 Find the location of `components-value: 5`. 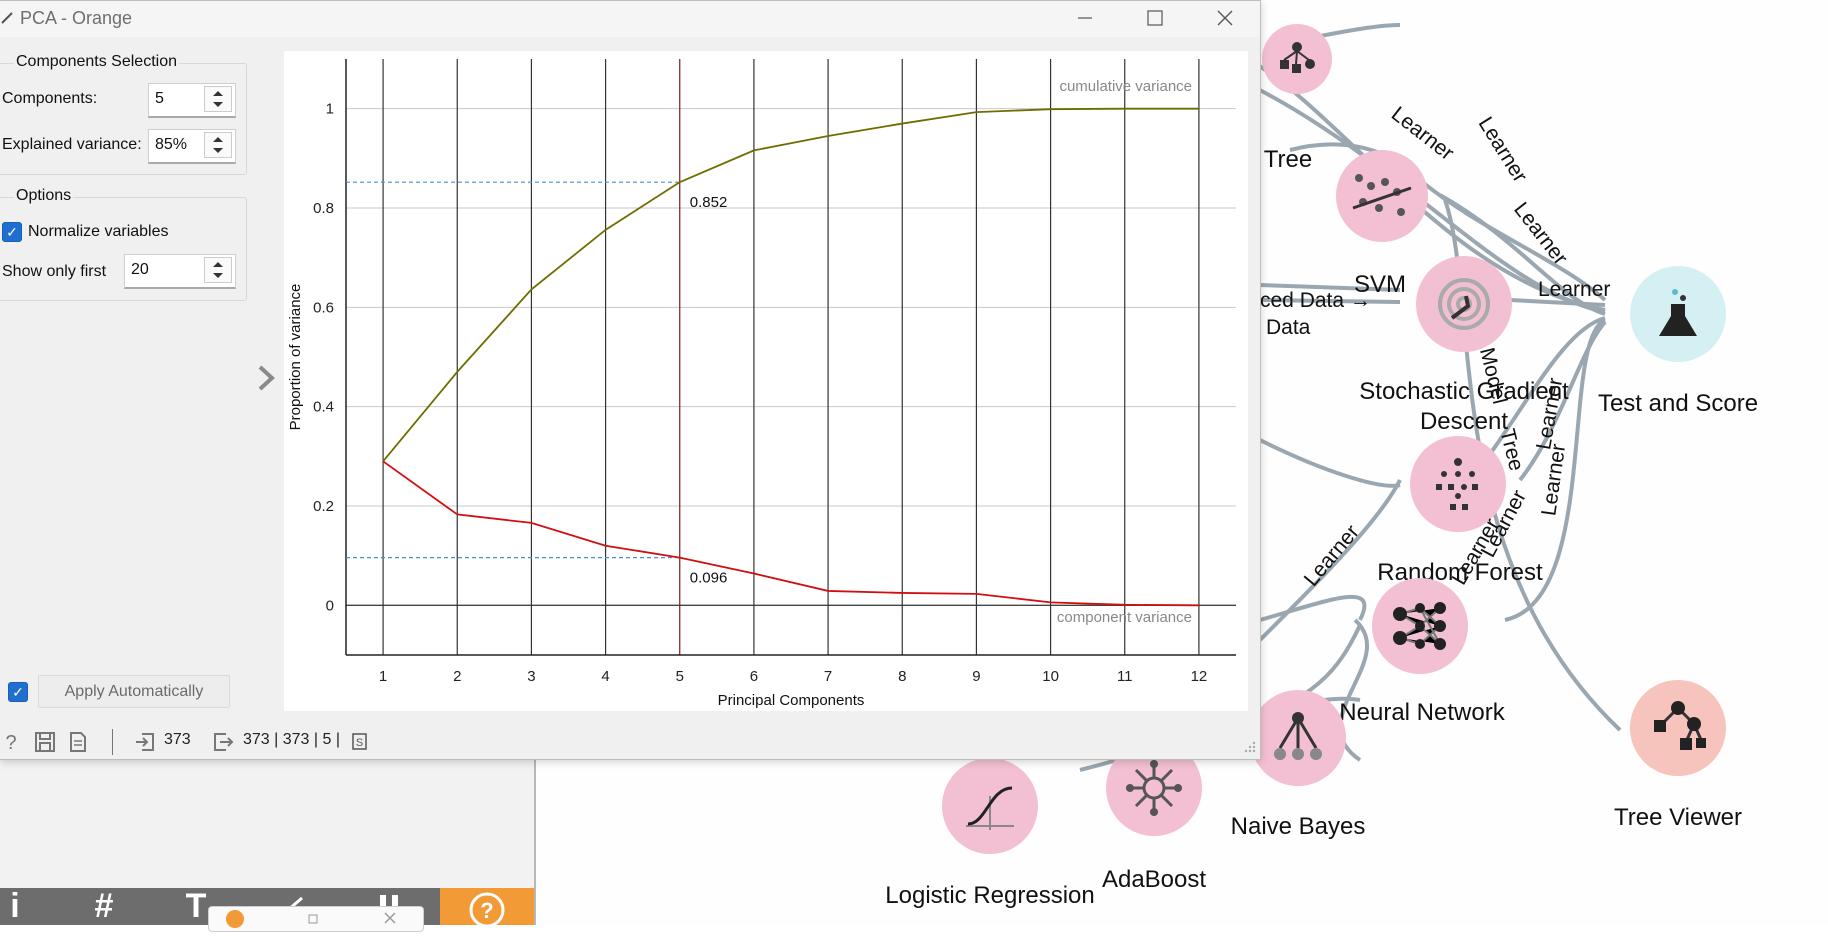

components-value: 5 is located at coordinates (159, 98).